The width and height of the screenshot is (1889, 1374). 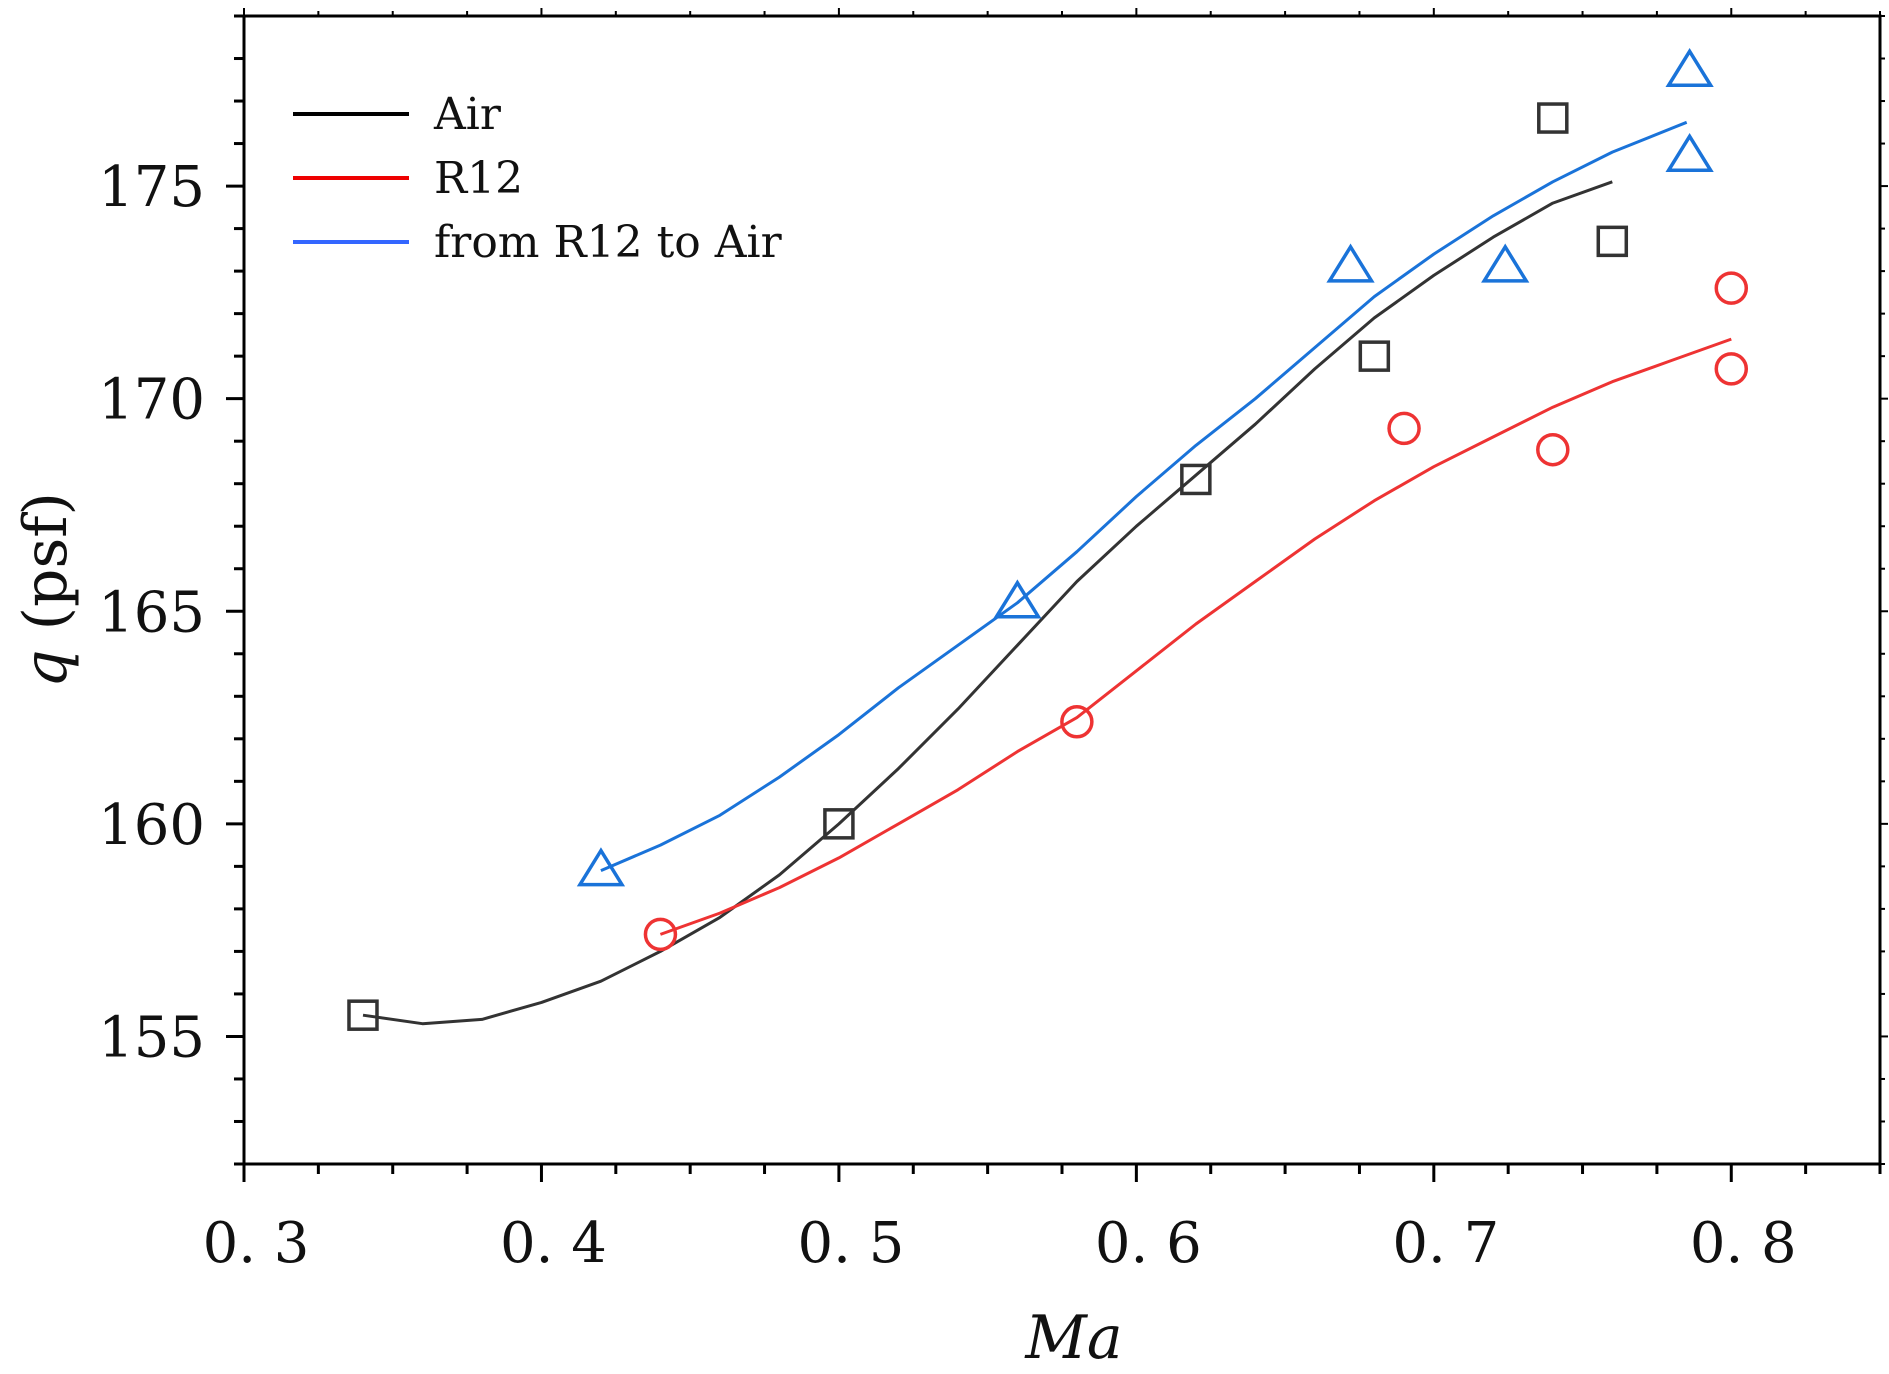 What do you see at coordinates (151, 612) in the screenshot?
I see `y-tick-label: 165` at bounding box center [151, 612].